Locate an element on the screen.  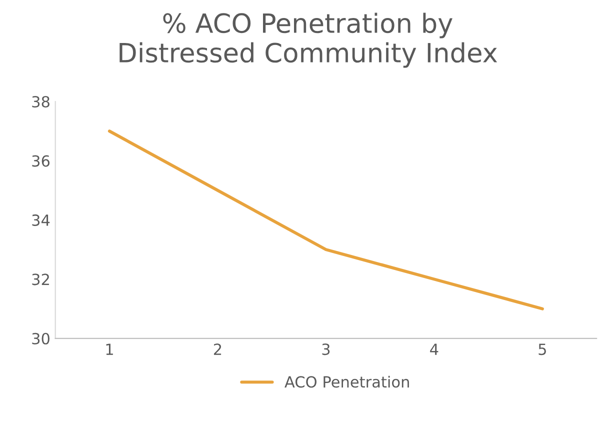
chart-title: % ACO Penetration by Distressed Community Index is located at coordinates (309, 40).